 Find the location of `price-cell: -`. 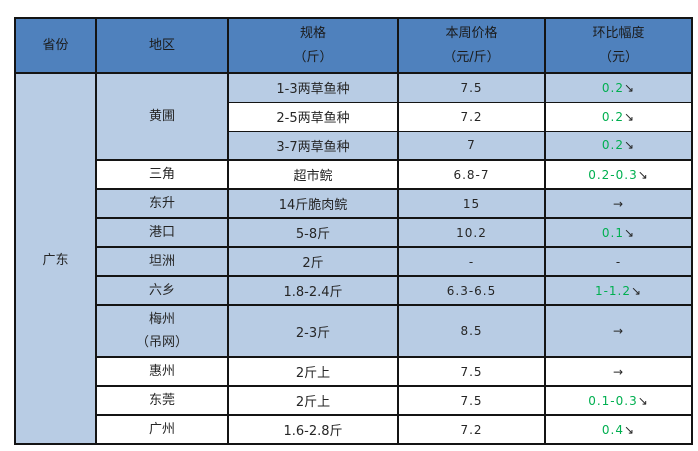

price-cell: - is located at coordinates (471, 262).